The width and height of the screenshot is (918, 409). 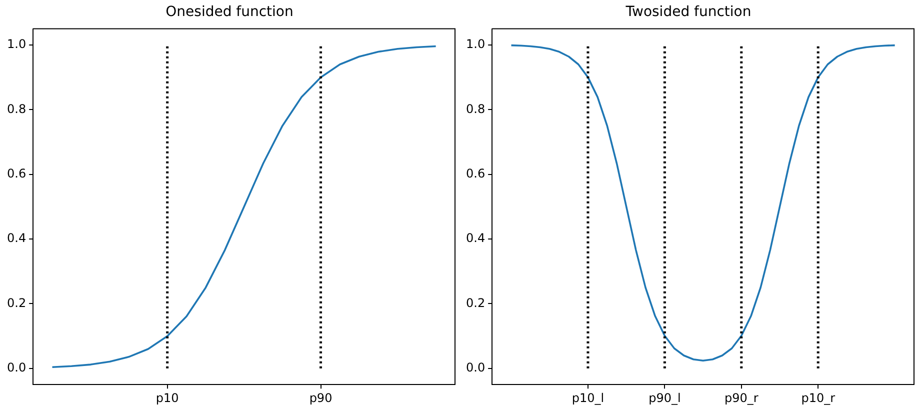 What do you see at coordinates (818, 397) in the screenshot?
I see `x-tick-label: p10_r` at bounding box center [818, 397].